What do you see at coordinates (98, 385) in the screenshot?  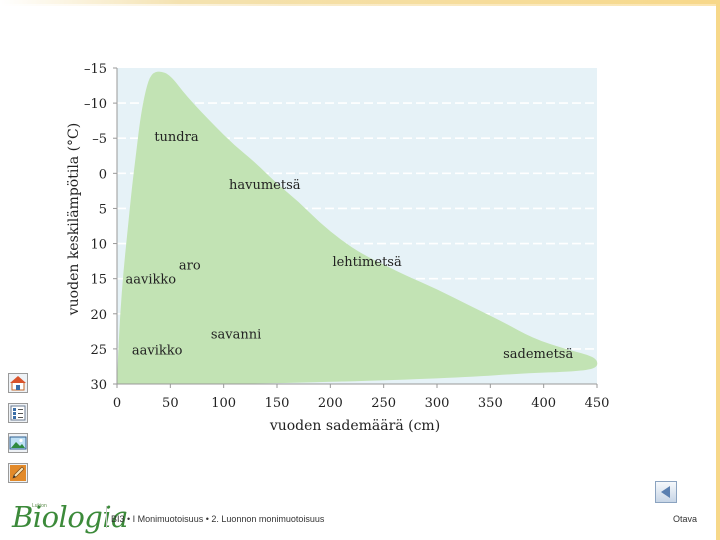 I see `y-tick-label: 30` at bounding box center [98, 385].